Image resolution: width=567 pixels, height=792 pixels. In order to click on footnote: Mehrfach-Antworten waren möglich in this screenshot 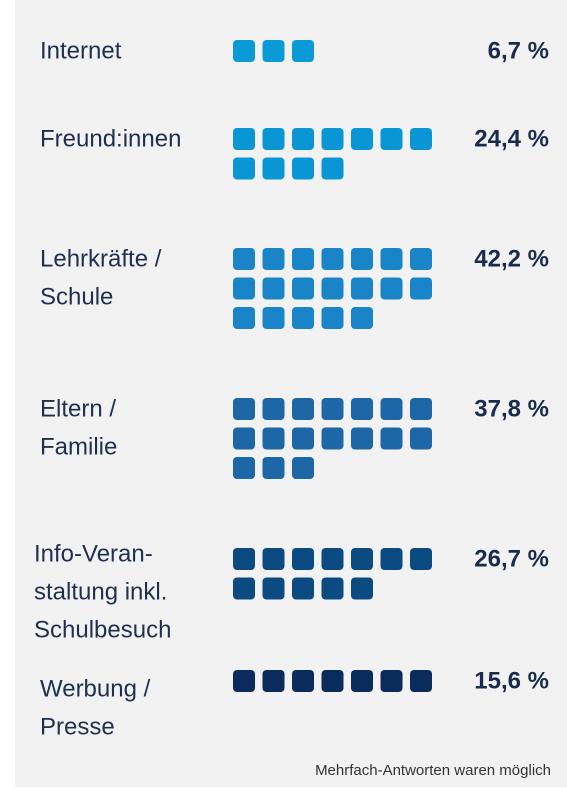, I will do `click(433, 770)`.